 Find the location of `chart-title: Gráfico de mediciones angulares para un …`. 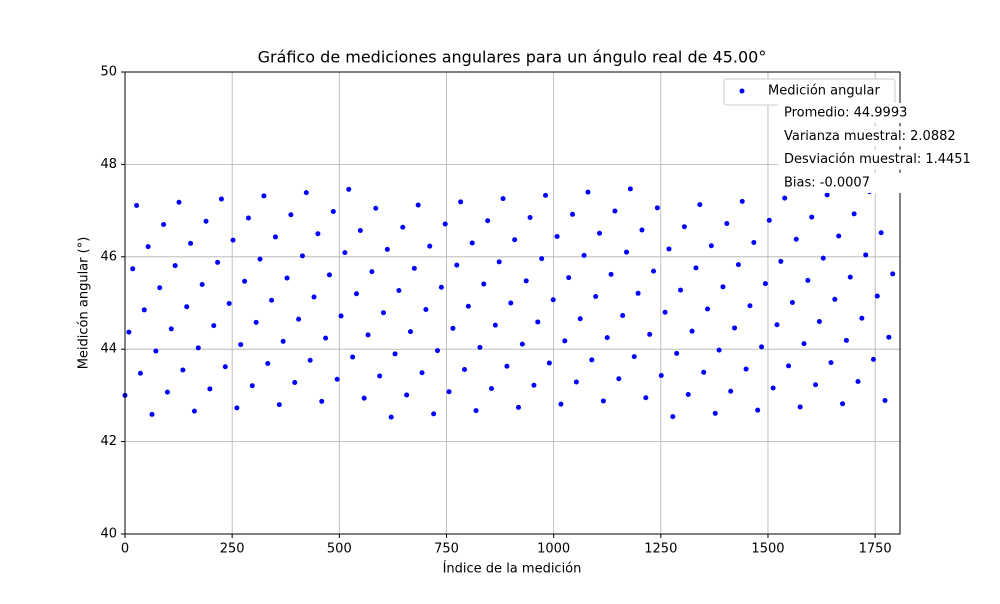

chart-title: Gráfico de mediciones angulares para un … is located at coordinates (512, 57).